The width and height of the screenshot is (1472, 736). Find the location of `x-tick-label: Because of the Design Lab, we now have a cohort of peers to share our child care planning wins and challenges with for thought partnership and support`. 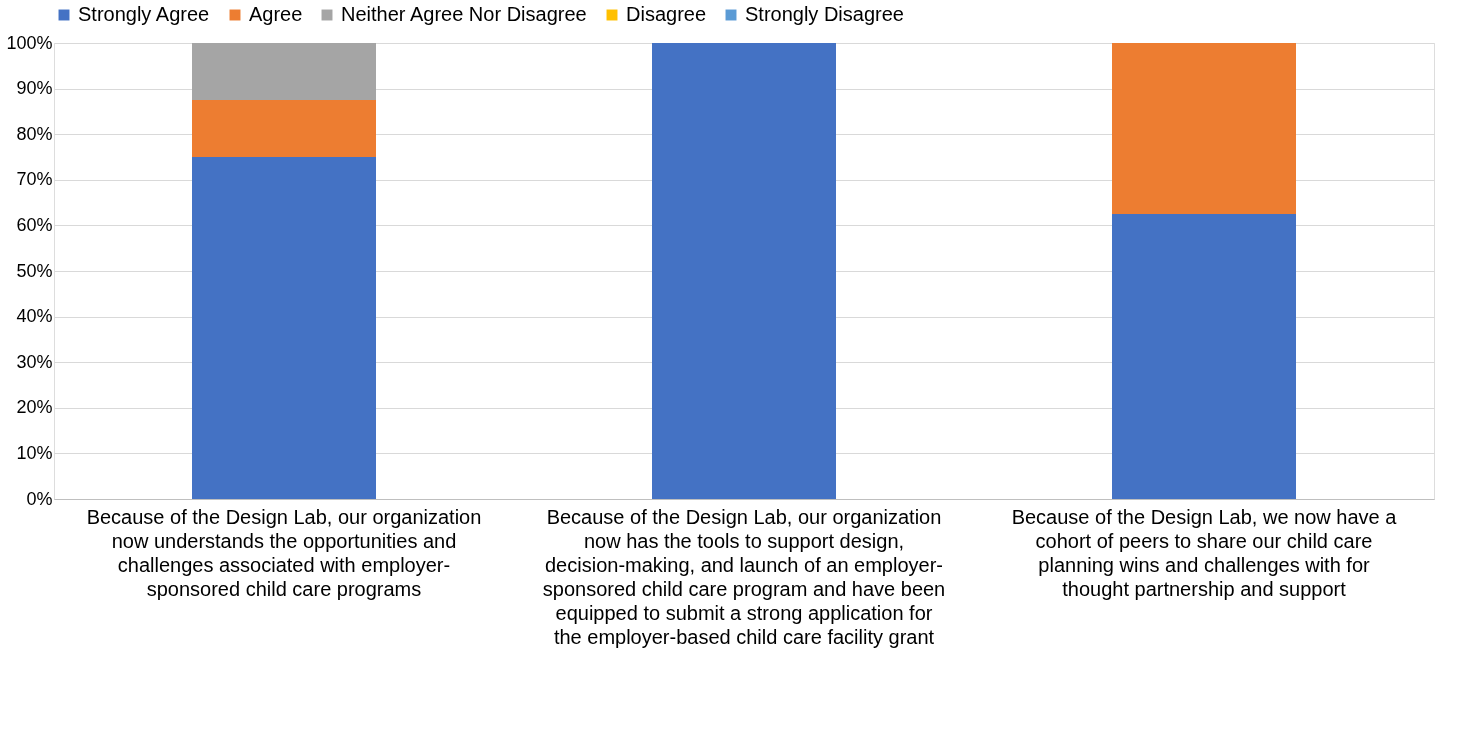

x-tick-label: Because of the Design Lab, we now have a cohort of peers to share our child care planning wins and challenges with for thought partnership and support is located at coordinates (1204, 552).